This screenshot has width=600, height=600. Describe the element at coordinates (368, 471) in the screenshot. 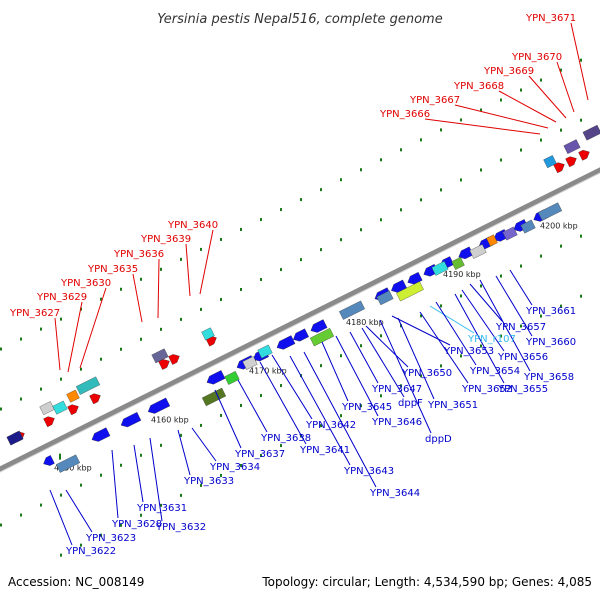

I see `gene-label-reverse: YPN_3643` at that location.